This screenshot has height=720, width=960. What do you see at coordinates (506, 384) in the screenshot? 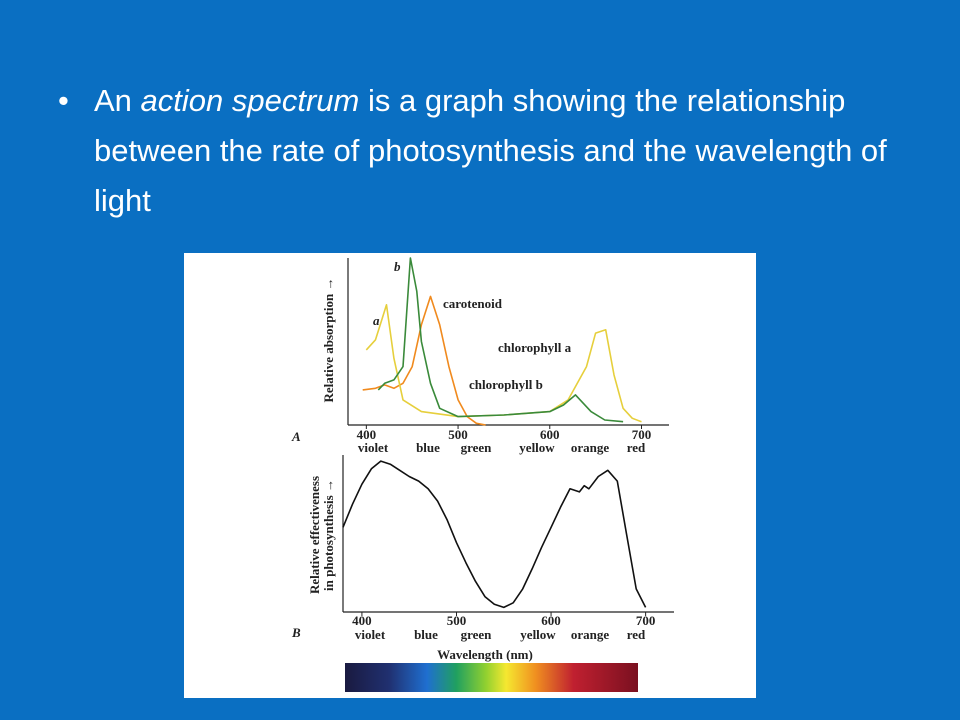
I see `series-label: chlorophyll b` at bounding box center [506, 384].